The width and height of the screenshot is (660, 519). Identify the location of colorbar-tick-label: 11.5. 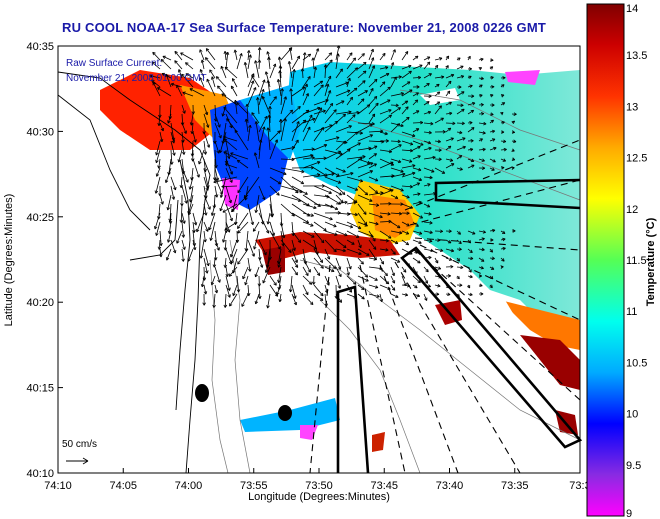
(636, 261).